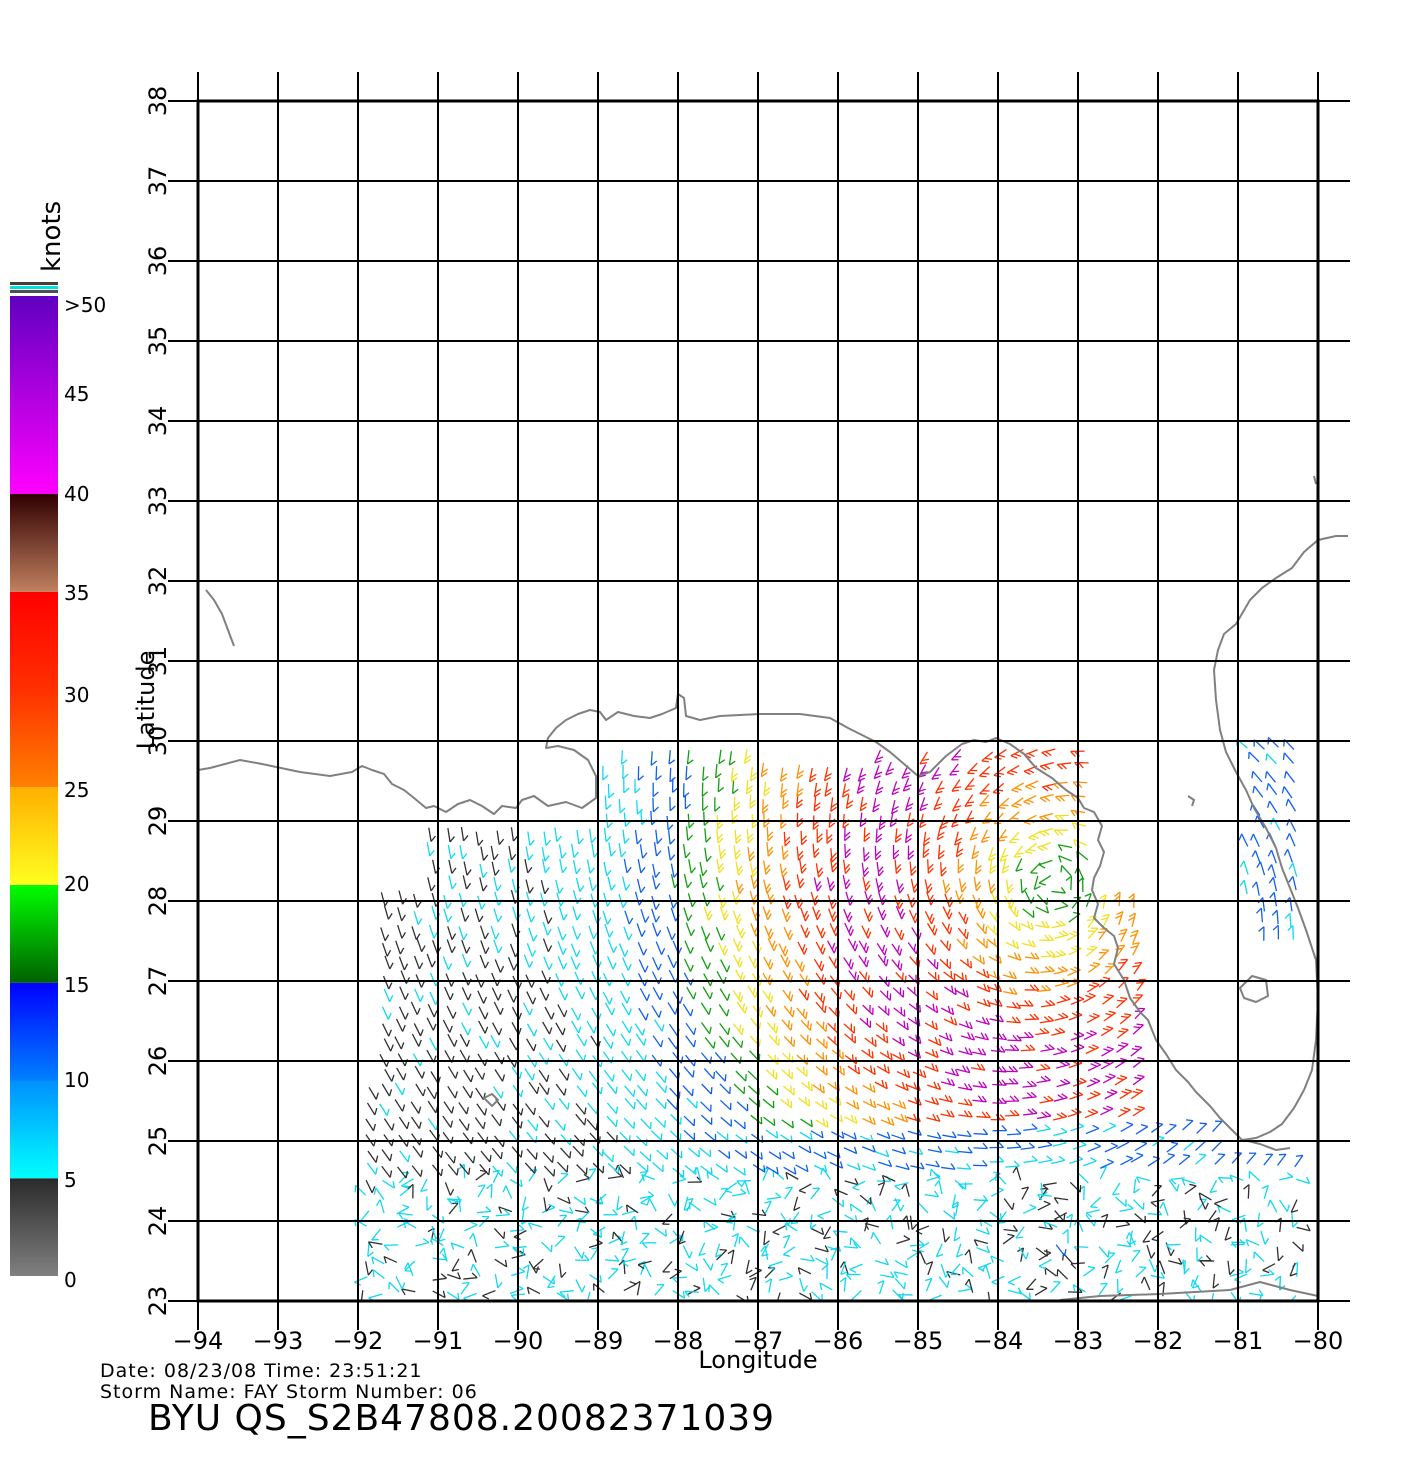 The height and width of the screenshot is (1480, 1420). I want to click on wind-speed-colorbar: 0 5 10 15 20 25 30 35 40 45 >50 knots, so click(58, 746).